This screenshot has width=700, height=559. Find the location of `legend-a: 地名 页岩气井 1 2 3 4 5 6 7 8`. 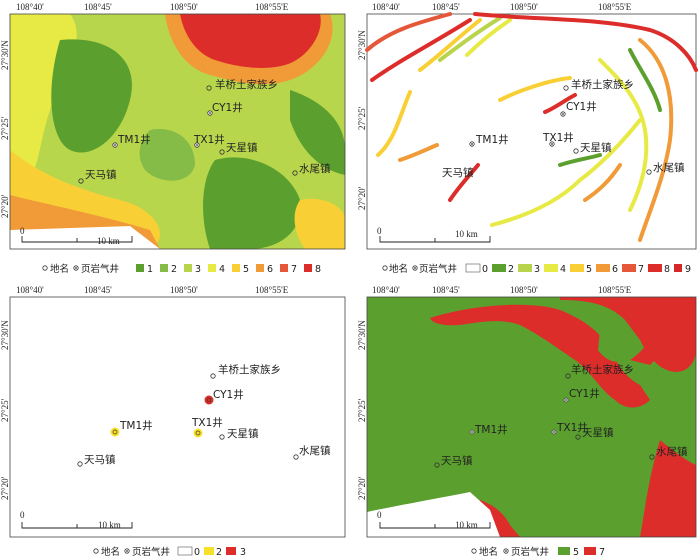

legend-a: 地名 页岩气井 1 2 3 4 5 6 7 8 is located at coordinates (181, 269).